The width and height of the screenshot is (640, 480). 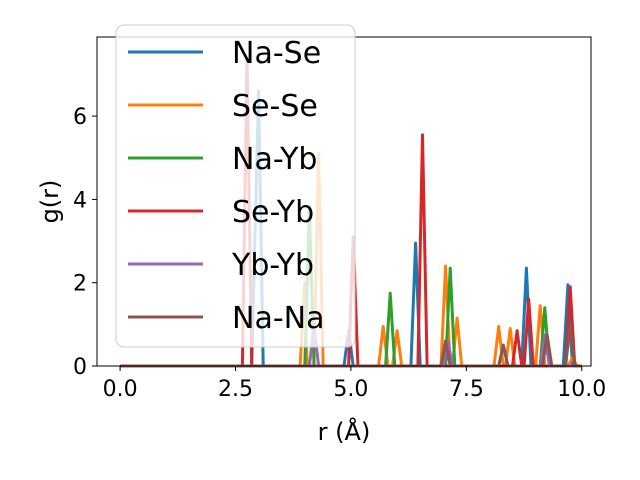 What do you see at coordinates (80, 284) in the screenshot?
I see `y-tick-label: 2` at bounding box center [80, 284].